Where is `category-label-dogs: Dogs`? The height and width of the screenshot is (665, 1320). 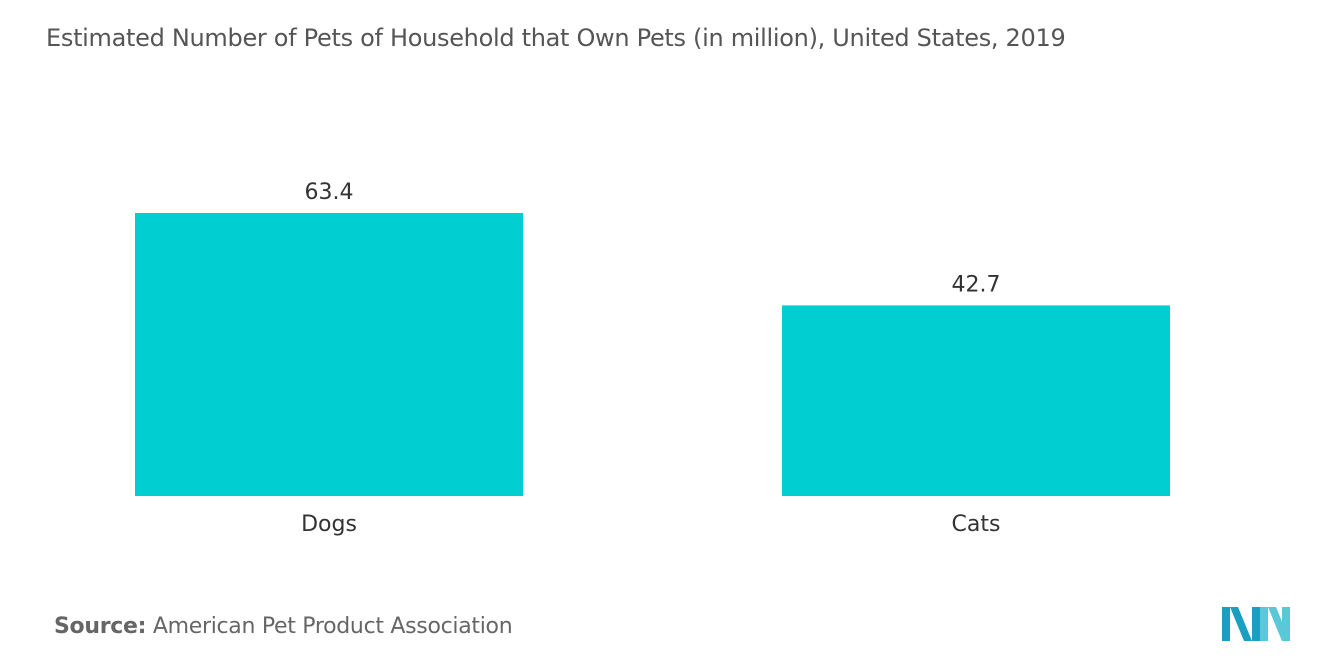 category-label-dogs: Dogs is located at coordinates (329, 524).